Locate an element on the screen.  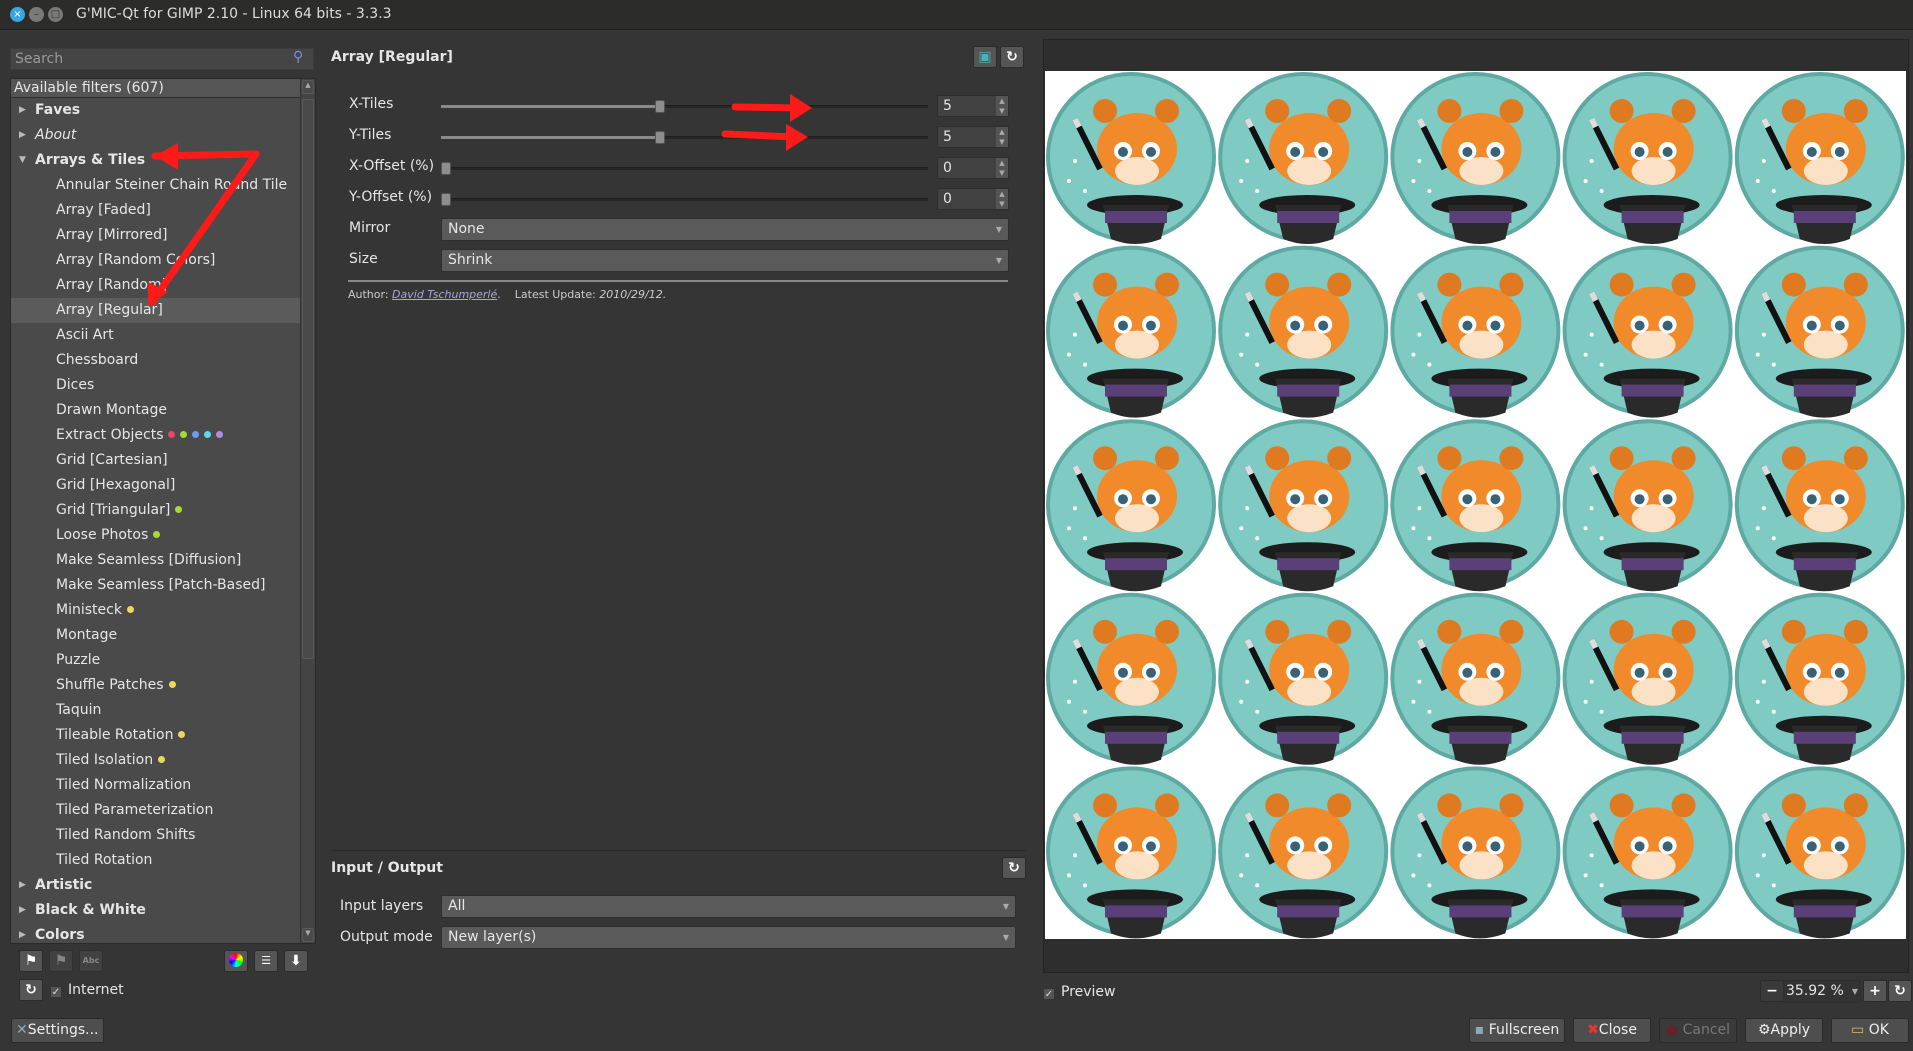
expanded-arrow-icon: ▼ is located at coordinates (22, 160).